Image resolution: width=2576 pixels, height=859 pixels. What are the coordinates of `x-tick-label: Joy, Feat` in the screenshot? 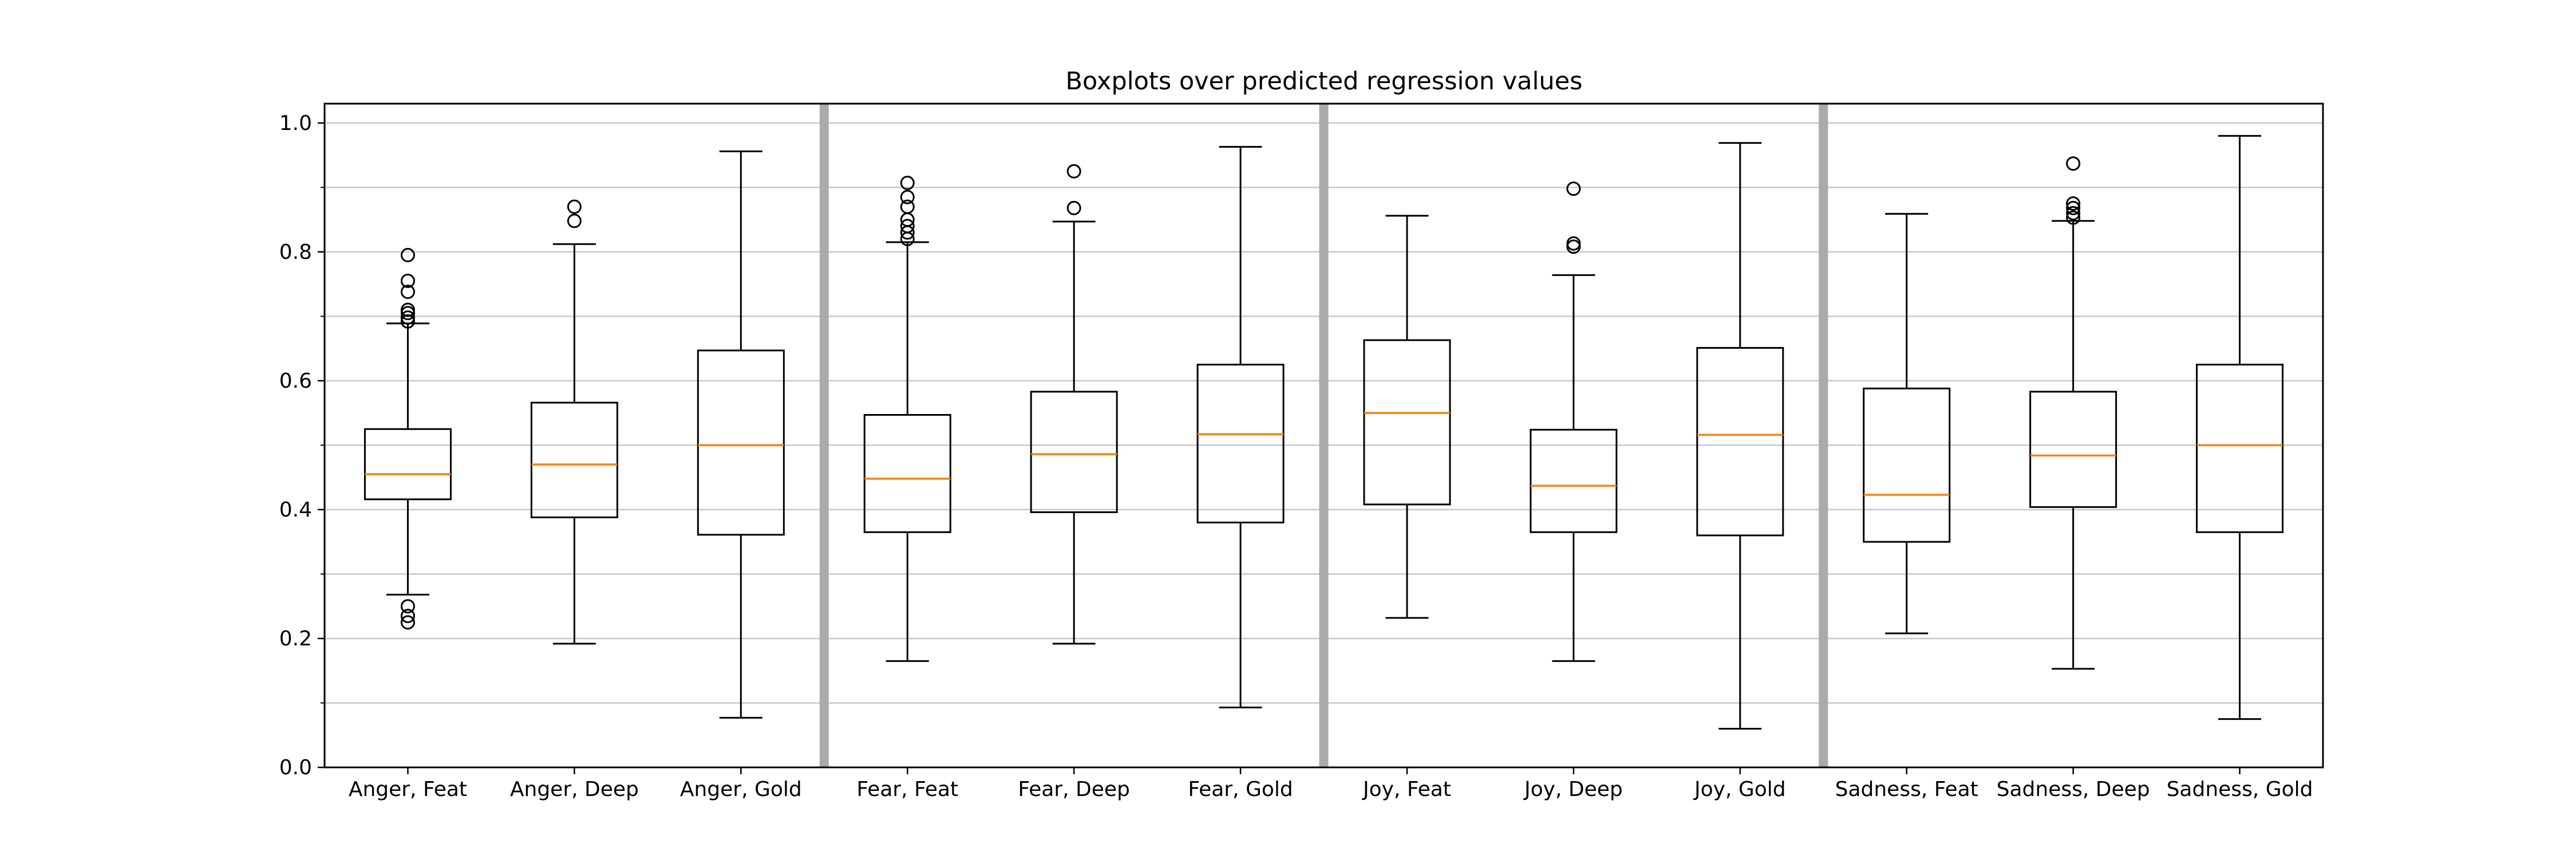 It's located at (1406, 789).